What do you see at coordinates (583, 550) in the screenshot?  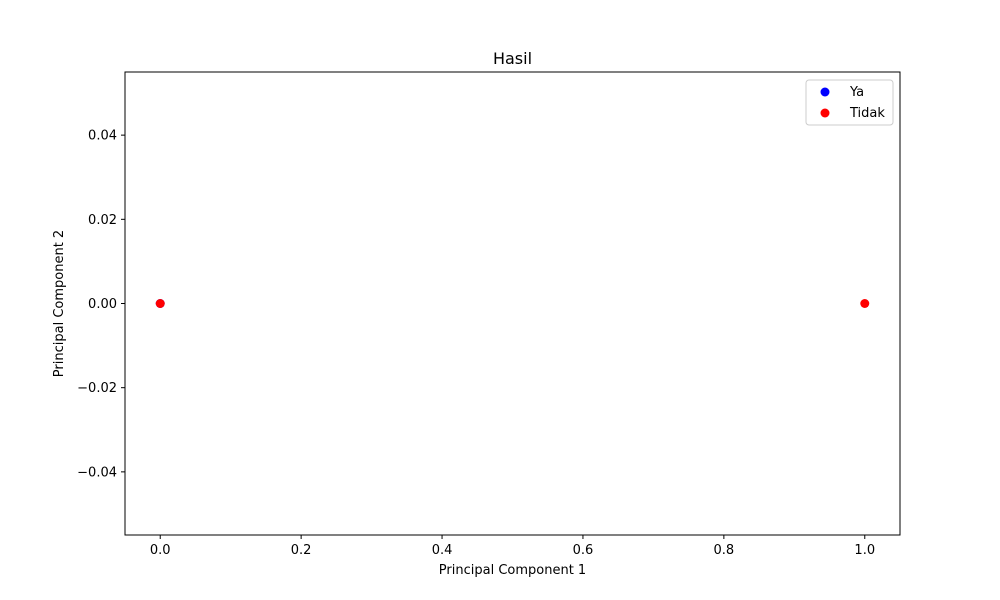 I see `x-tick-label: 0.6` at bounding box center [583, 550].